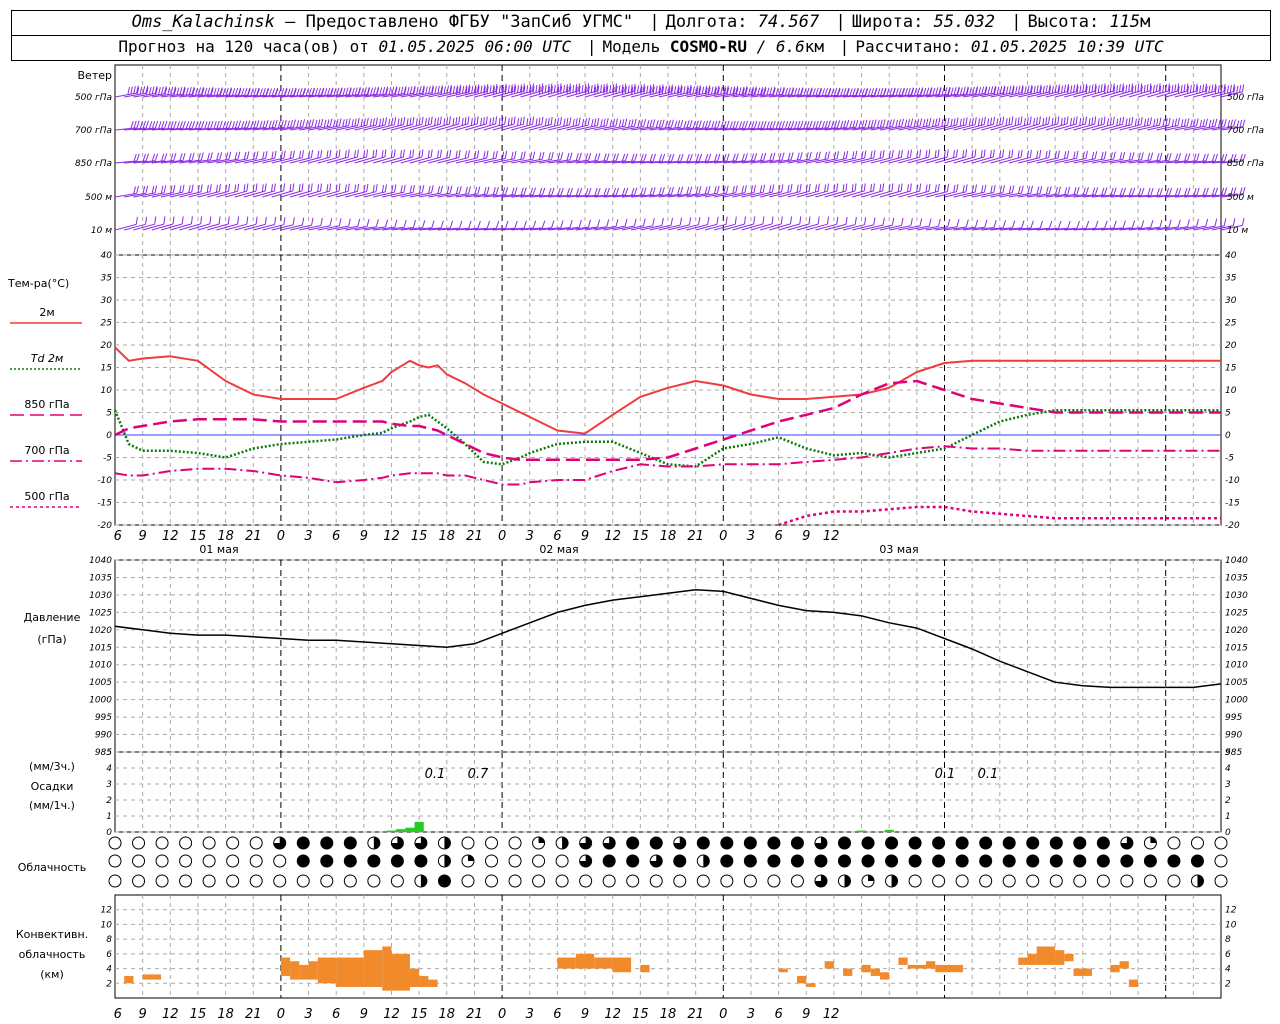 This screenshot has height=1024, width=1280. Describe the element at coordinates (51, 639) in the screenshot. I see `pressure-unit: (гПа)` at that location.